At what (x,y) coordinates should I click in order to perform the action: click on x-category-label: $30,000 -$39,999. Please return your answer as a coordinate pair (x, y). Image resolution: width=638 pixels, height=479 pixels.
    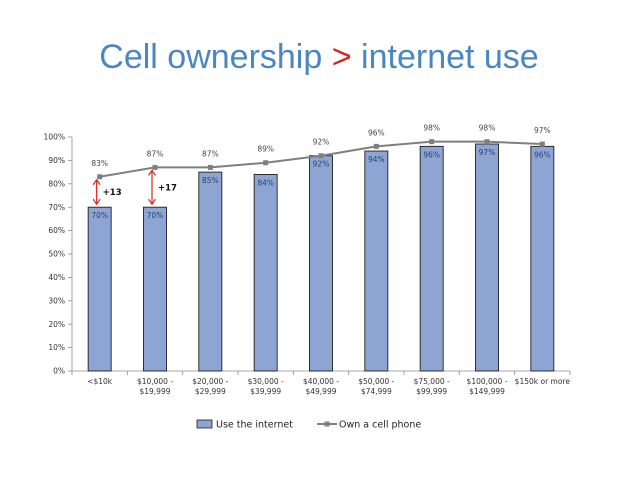
    Looking at the image, I should click on (266, 386).